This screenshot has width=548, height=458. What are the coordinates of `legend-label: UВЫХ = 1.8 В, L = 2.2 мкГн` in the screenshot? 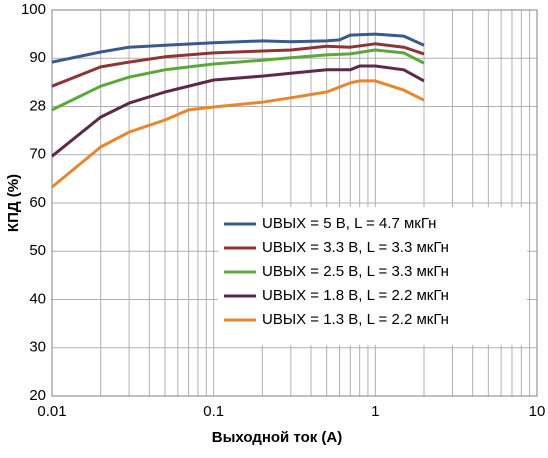 It's located at (355, 295).